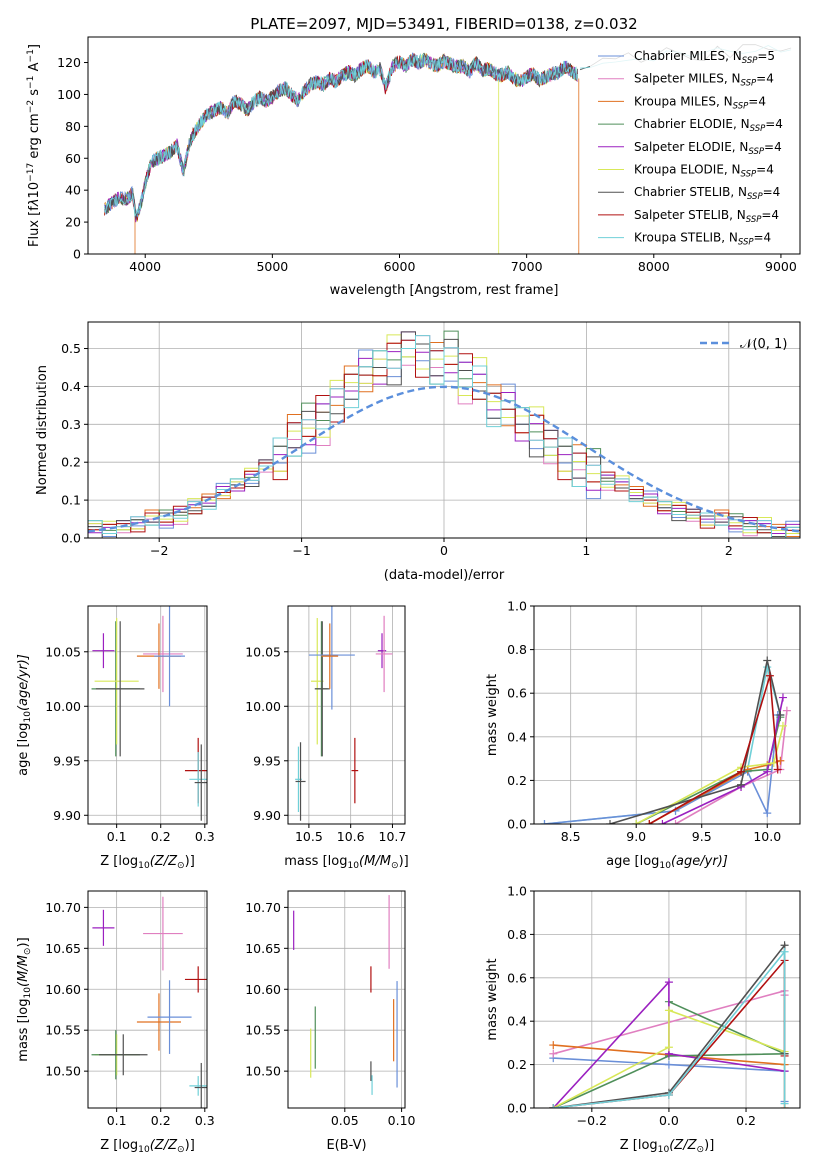  Describe the element at coordinates (71, 538) in the screenshot. I see `y-tick-label: 0.0` at that location.